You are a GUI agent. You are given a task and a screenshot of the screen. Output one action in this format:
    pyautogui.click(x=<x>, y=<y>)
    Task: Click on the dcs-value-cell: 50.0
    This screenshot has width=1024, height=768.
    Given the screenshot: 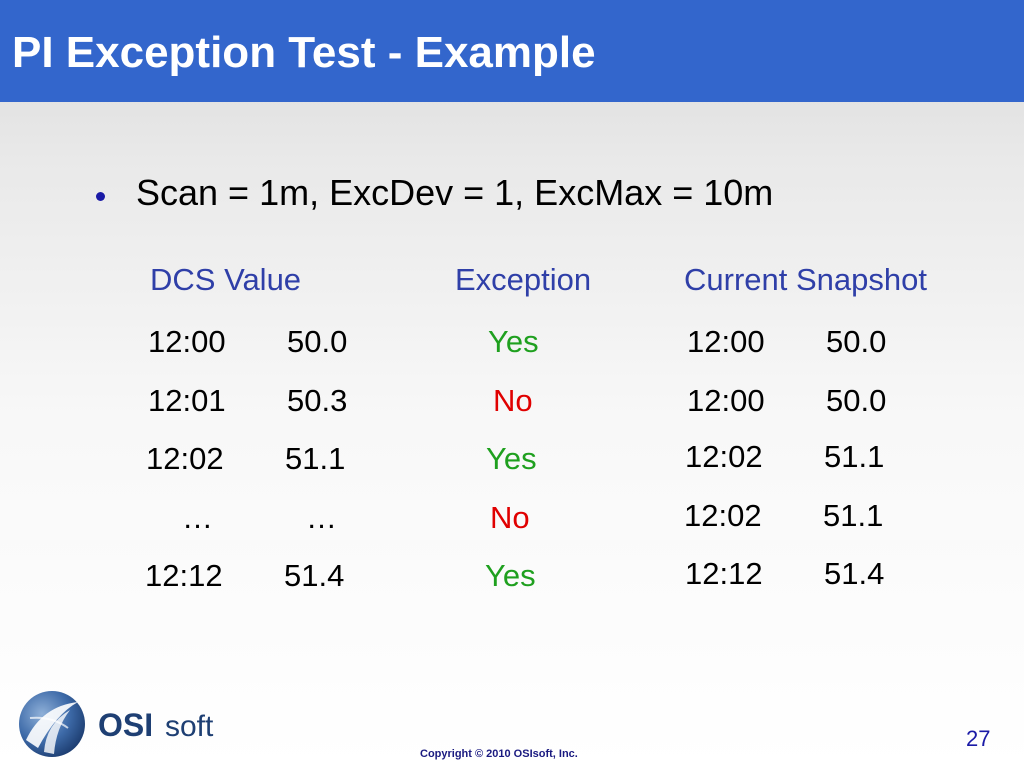 What is the action you would take?
    pyautogui.click(x=317, y=341)
    